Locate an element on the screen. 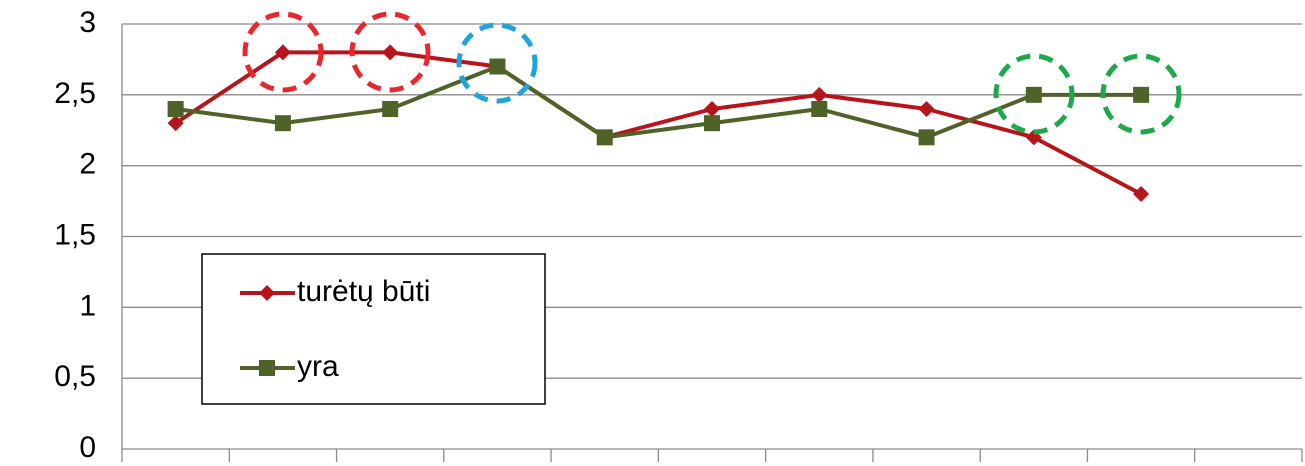 The height and width of the screenshot is (466, 1305). legend-label: turėtų būti is located at coordinates (363, 291).